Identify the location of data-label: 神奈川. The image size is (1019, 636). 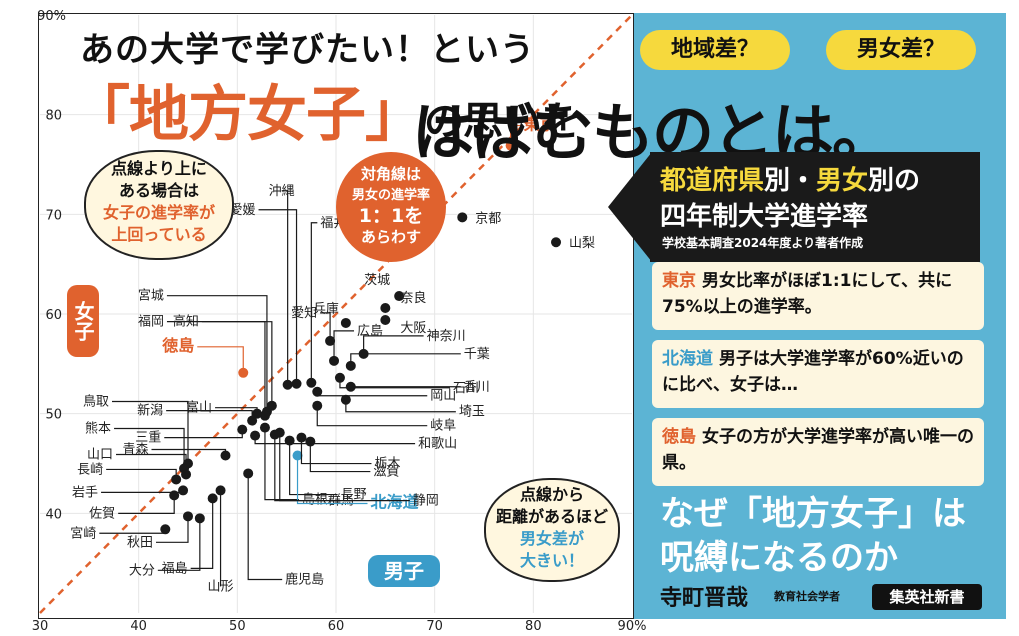
(446, 336).